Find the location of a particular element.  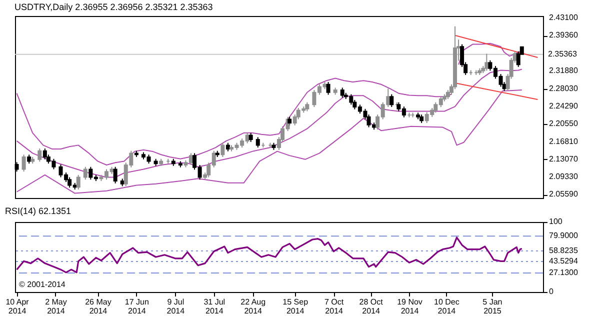

x-tick-label: 15 Sep 2014 is located at coordinates (295, 307).